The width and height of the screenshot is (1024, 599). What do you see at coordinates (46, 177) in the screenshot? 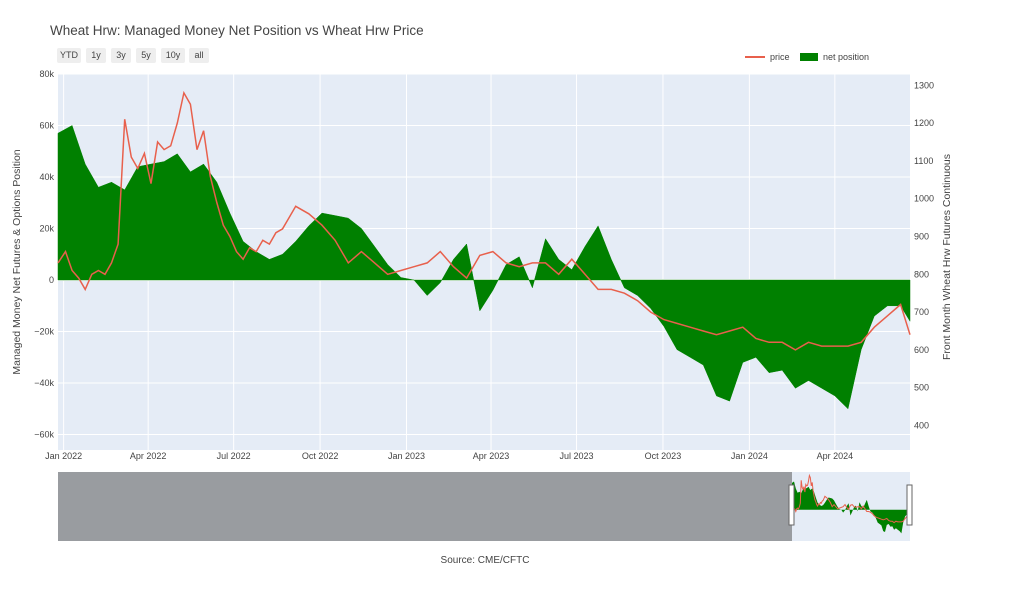
I see `y-left-tick-label: 40k` at bounding box center [46, 177].